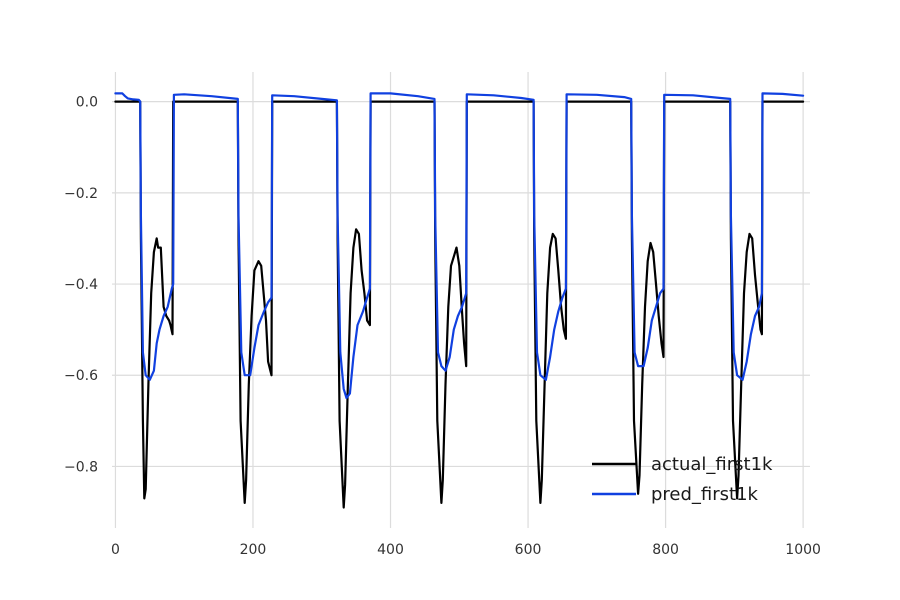 Image resolution: width=900 pixels, height=600 pixels. I want to click on x-tick-label: 1000, so click(803, 550).